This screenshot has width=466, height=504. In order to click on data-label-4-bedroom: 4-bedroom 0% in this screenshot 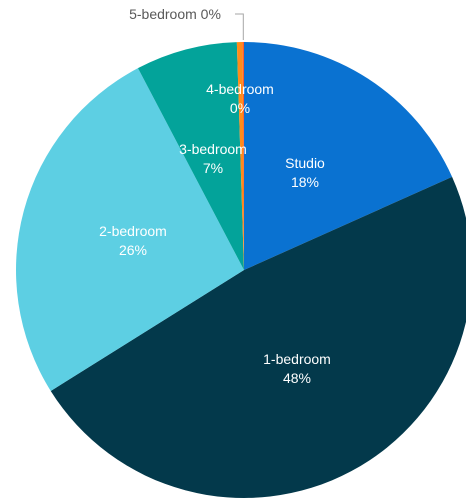, I will do `click(240, 98)`.